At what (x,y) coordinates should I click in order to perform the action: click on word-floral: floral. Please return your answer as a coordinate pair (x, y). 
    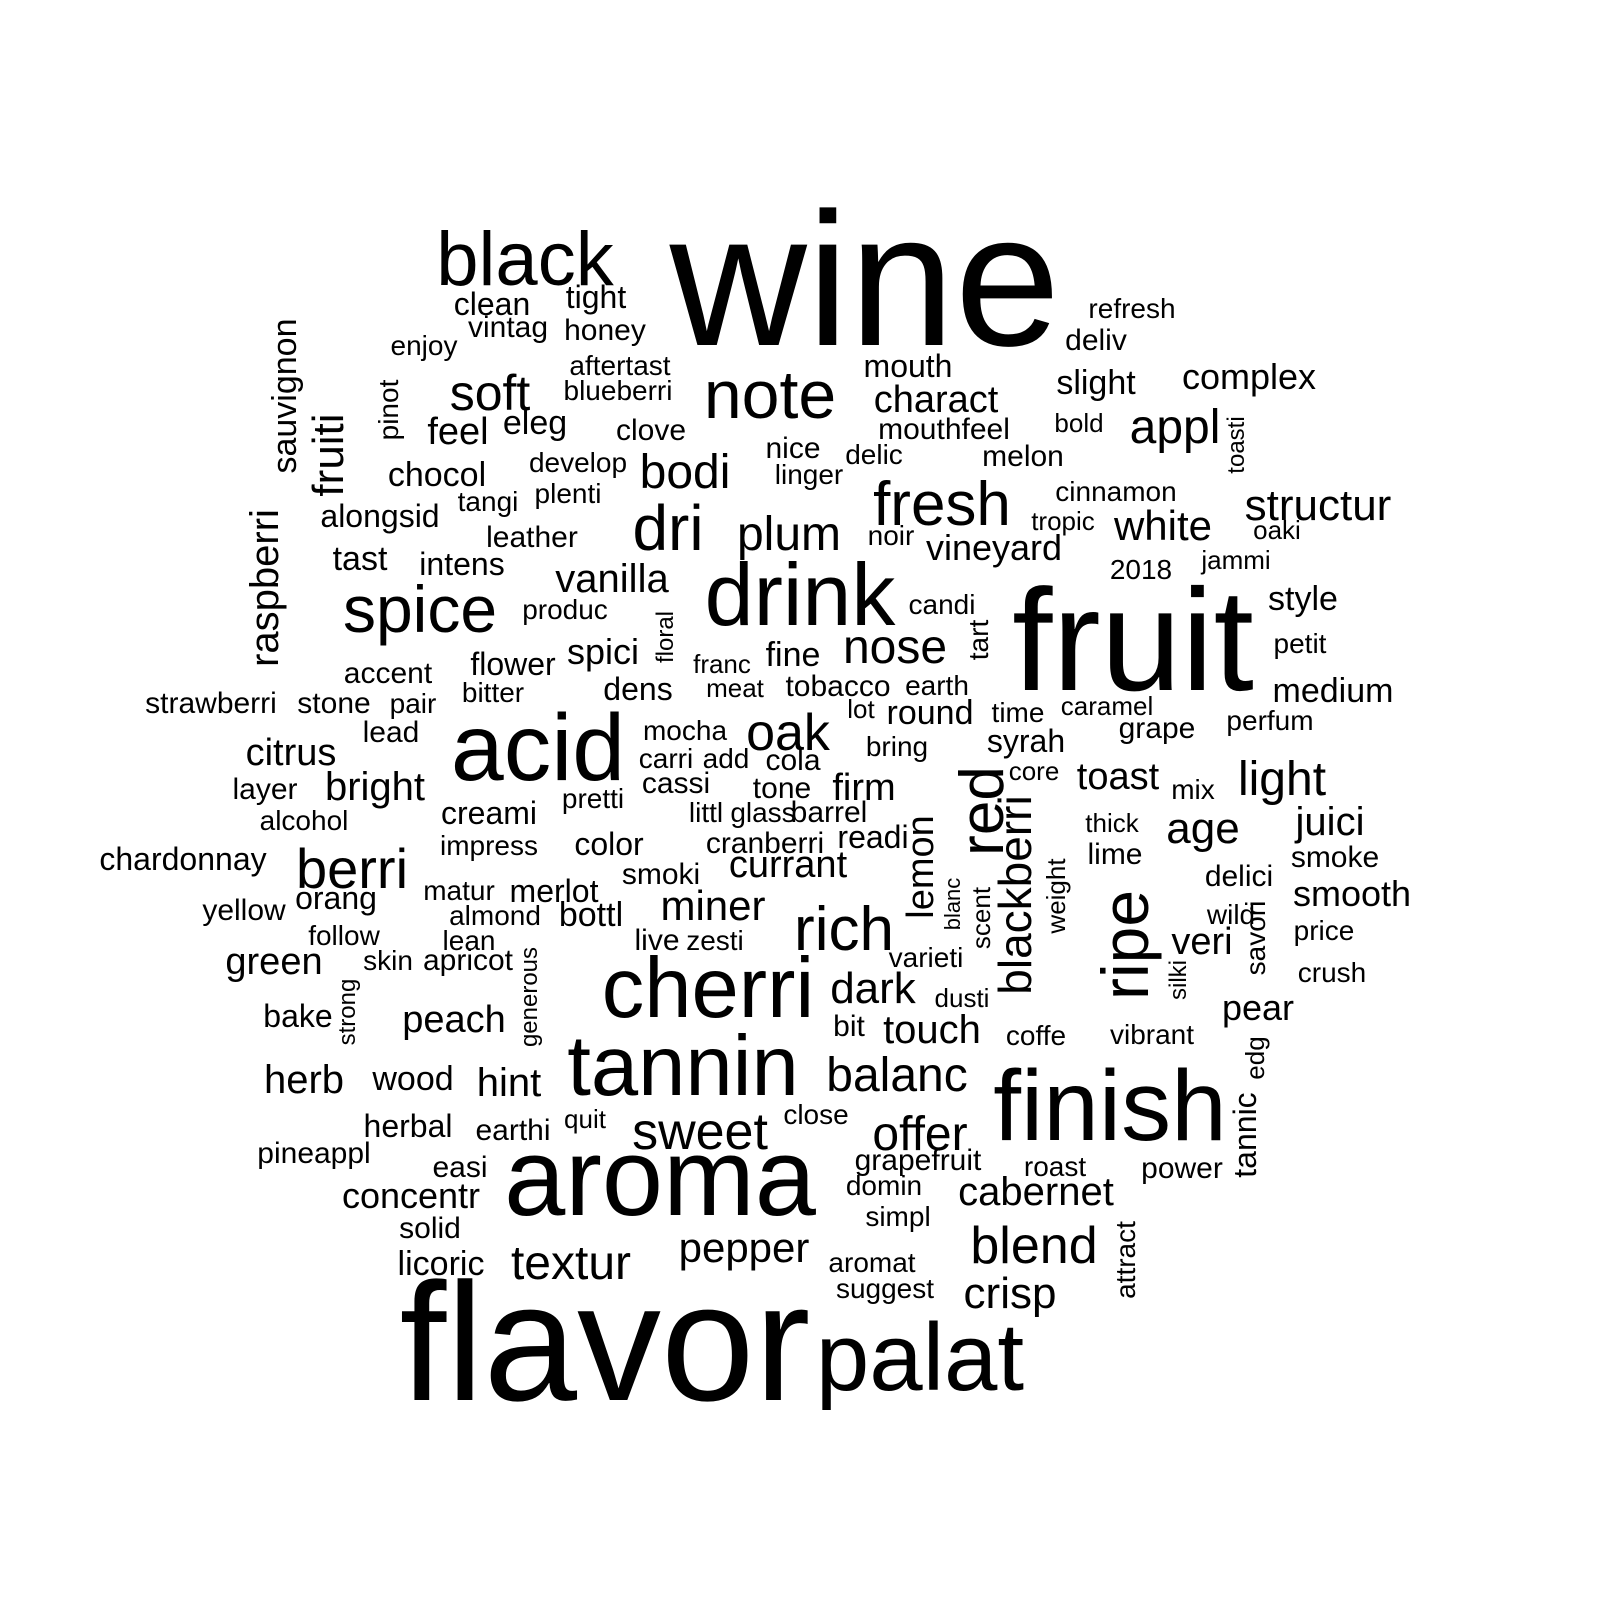
    Looking at the image, I should click on (665, 637).